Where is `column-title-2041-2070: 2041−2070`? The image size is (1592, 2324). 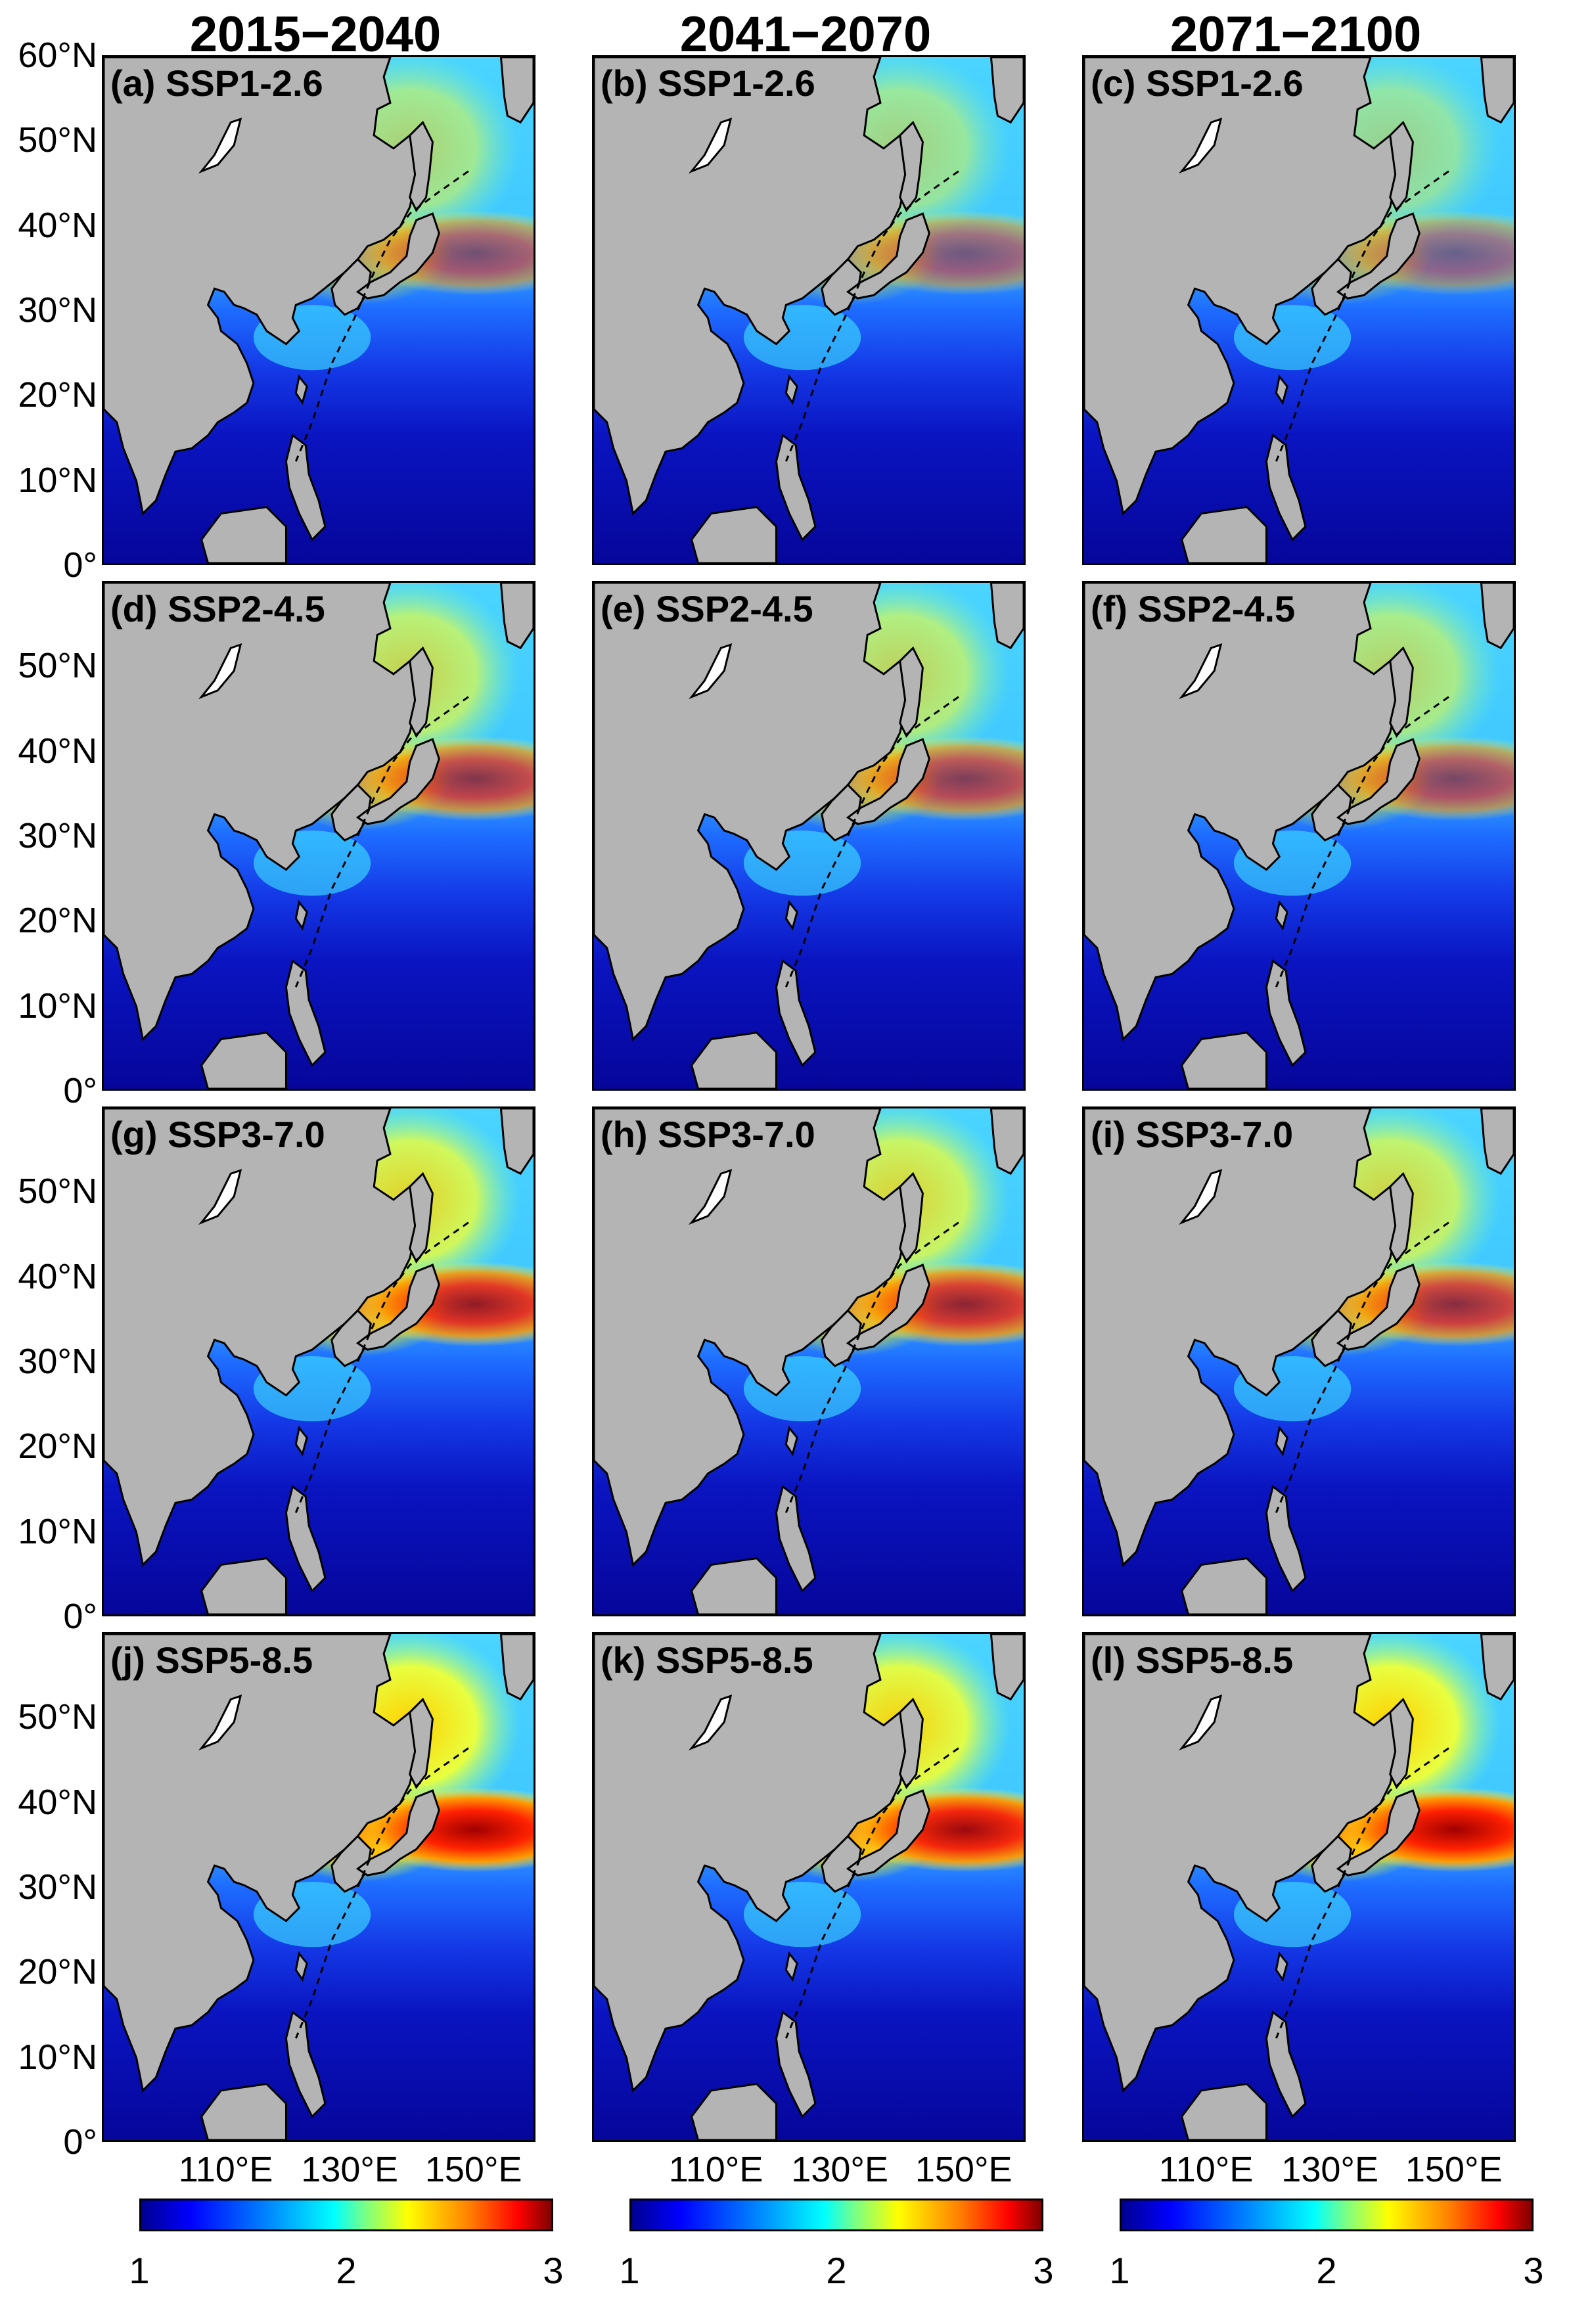 column-title-2041-2070: 2041−2070 is located at coordinates (805, 34).